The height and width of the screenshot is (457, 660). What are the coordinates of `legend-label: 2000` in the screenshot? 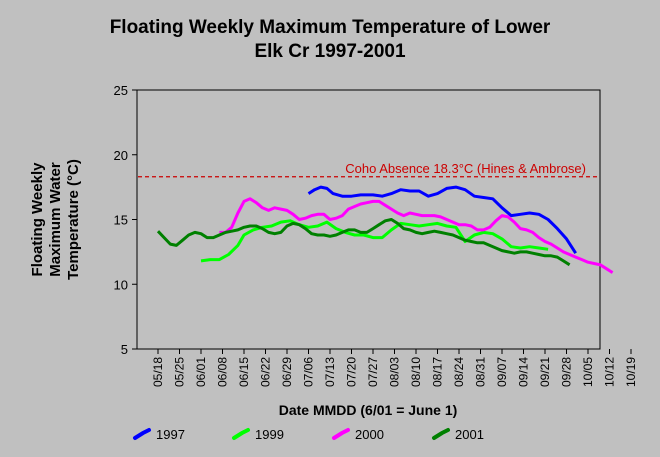 It's located at (369, 434).